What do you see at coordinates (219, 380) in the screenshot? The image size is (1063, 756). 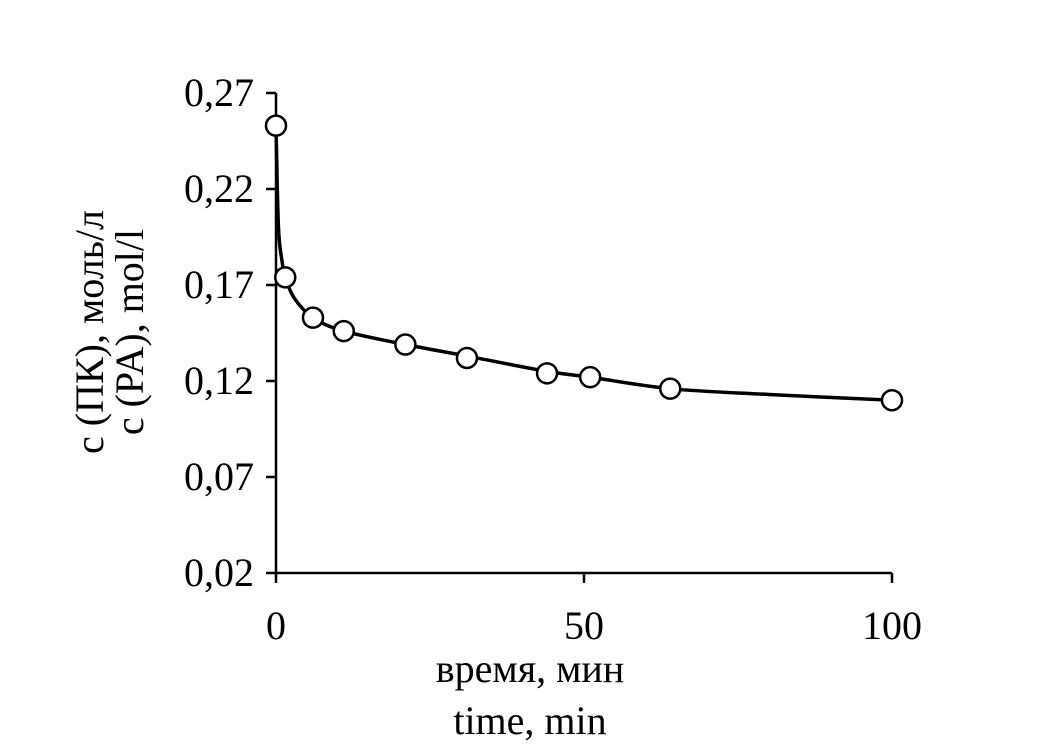 I see `y-tick-label: 0,12` at bounding box center [219, 380].